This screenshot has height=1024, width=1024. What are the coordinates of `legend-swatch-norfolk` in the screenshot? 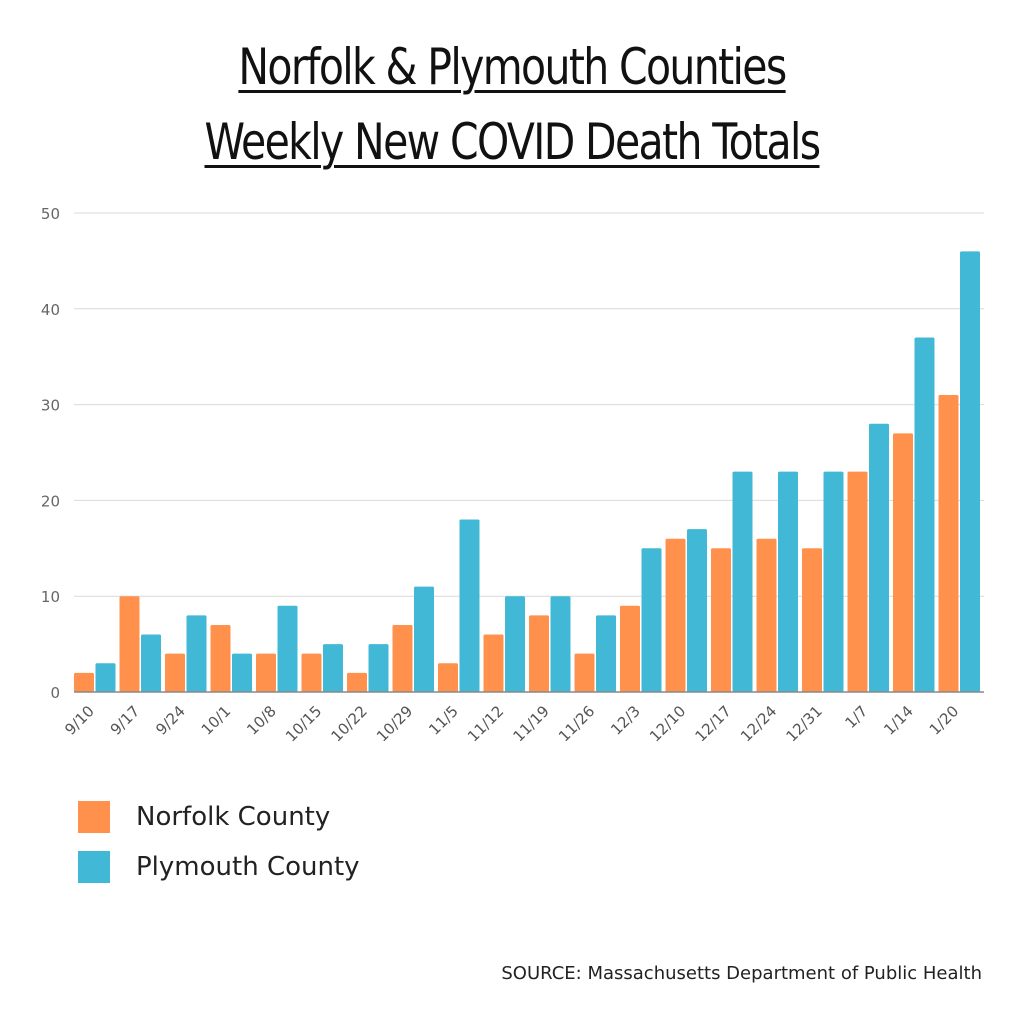 It's located at (94, 817).